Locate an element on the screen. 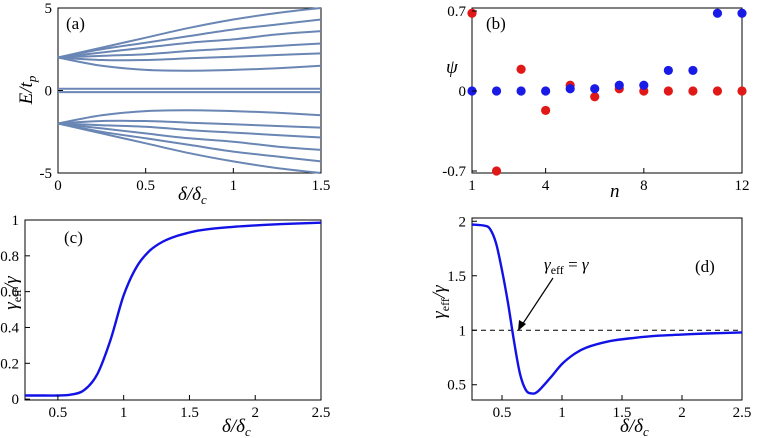  panel-a-xtick-label: 0.5 is located at coordinates (145, 186).